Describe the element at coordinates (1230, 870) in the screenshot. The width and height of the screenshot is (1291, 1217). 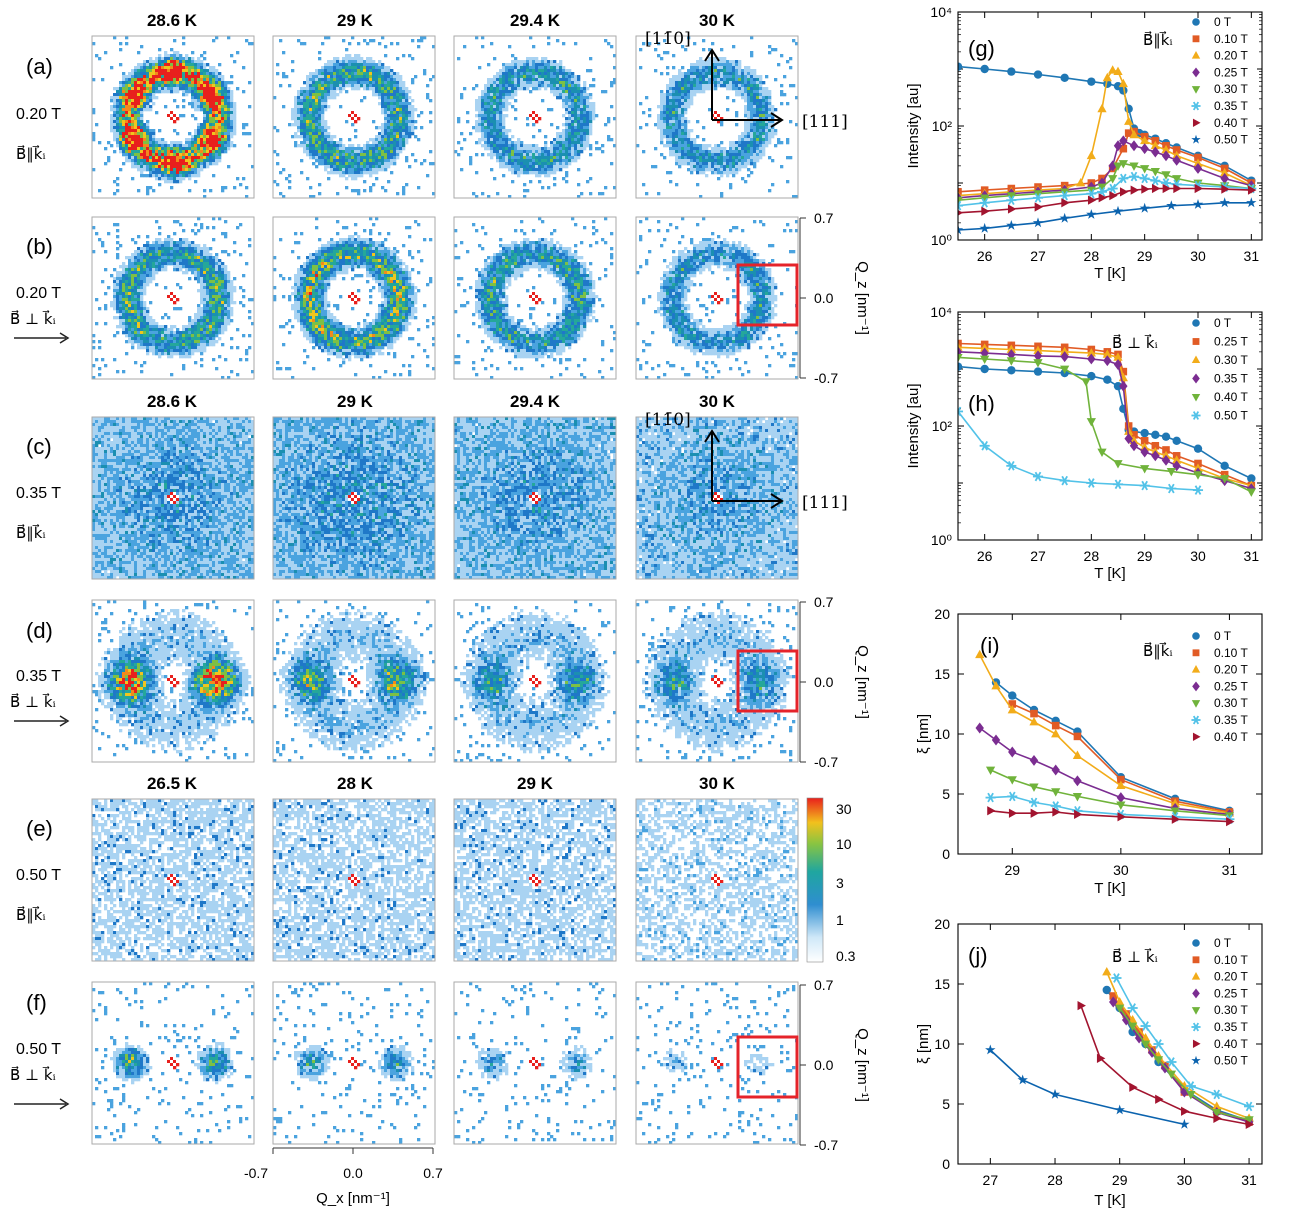
I see `x-tick-label: 31` at that location.